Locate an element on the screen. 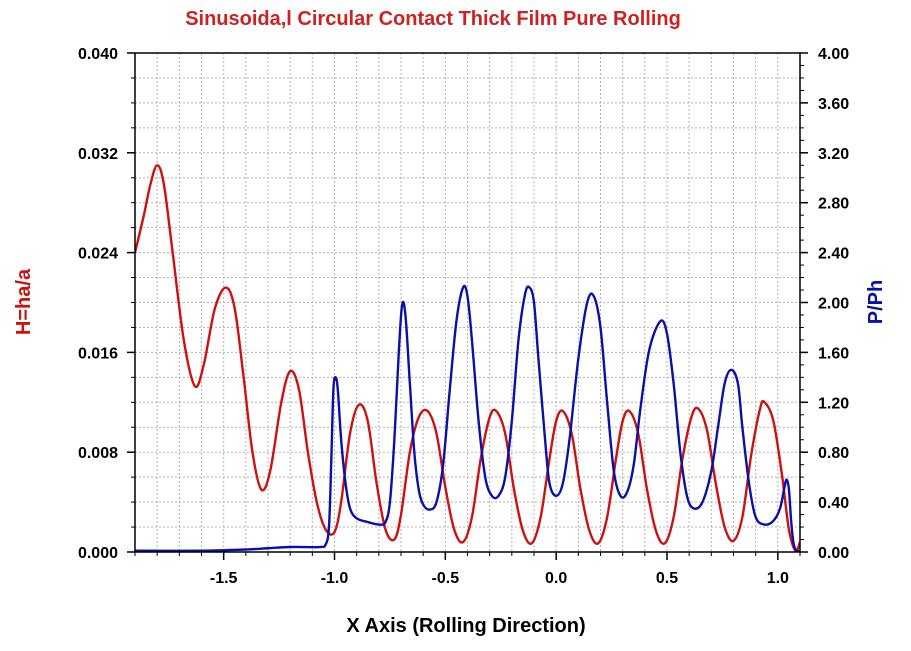 The width and height of the screenshot is (911, 651). x-tick-label: 1.0 is located at coordinates (778, 578).